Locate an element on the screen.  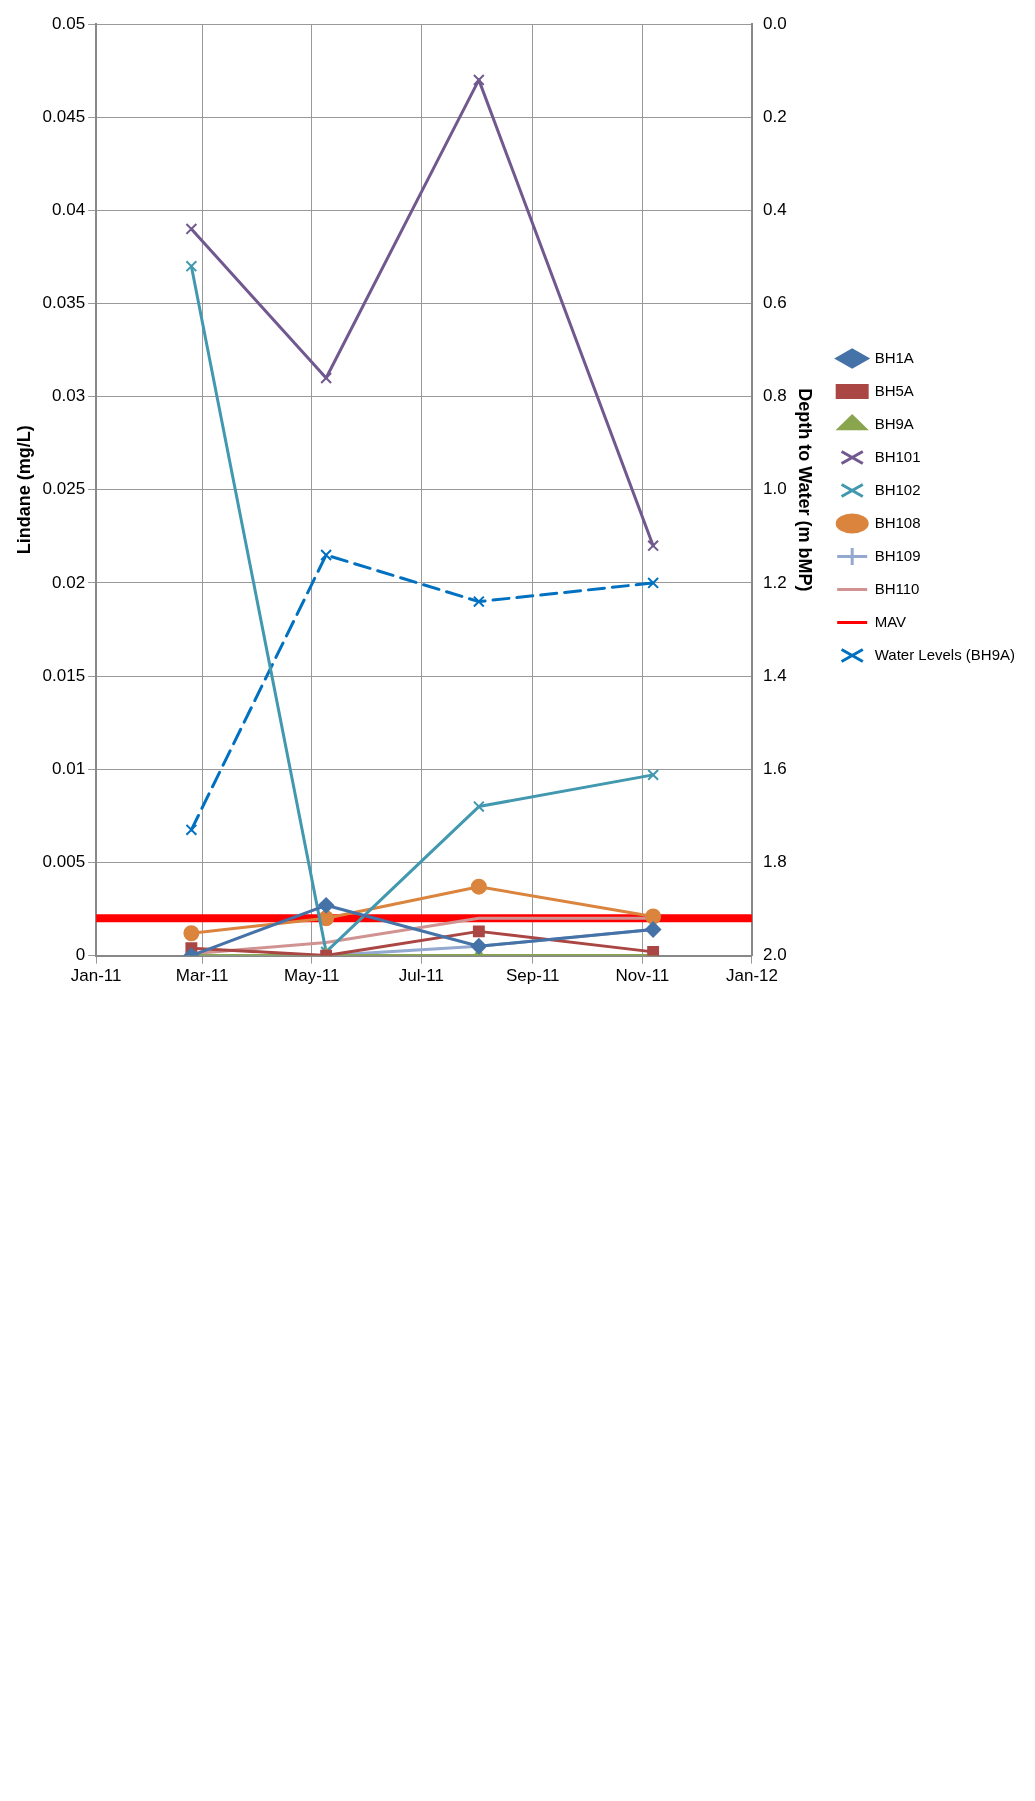
legend-label: BH108 is located at coordinates (897, 522).